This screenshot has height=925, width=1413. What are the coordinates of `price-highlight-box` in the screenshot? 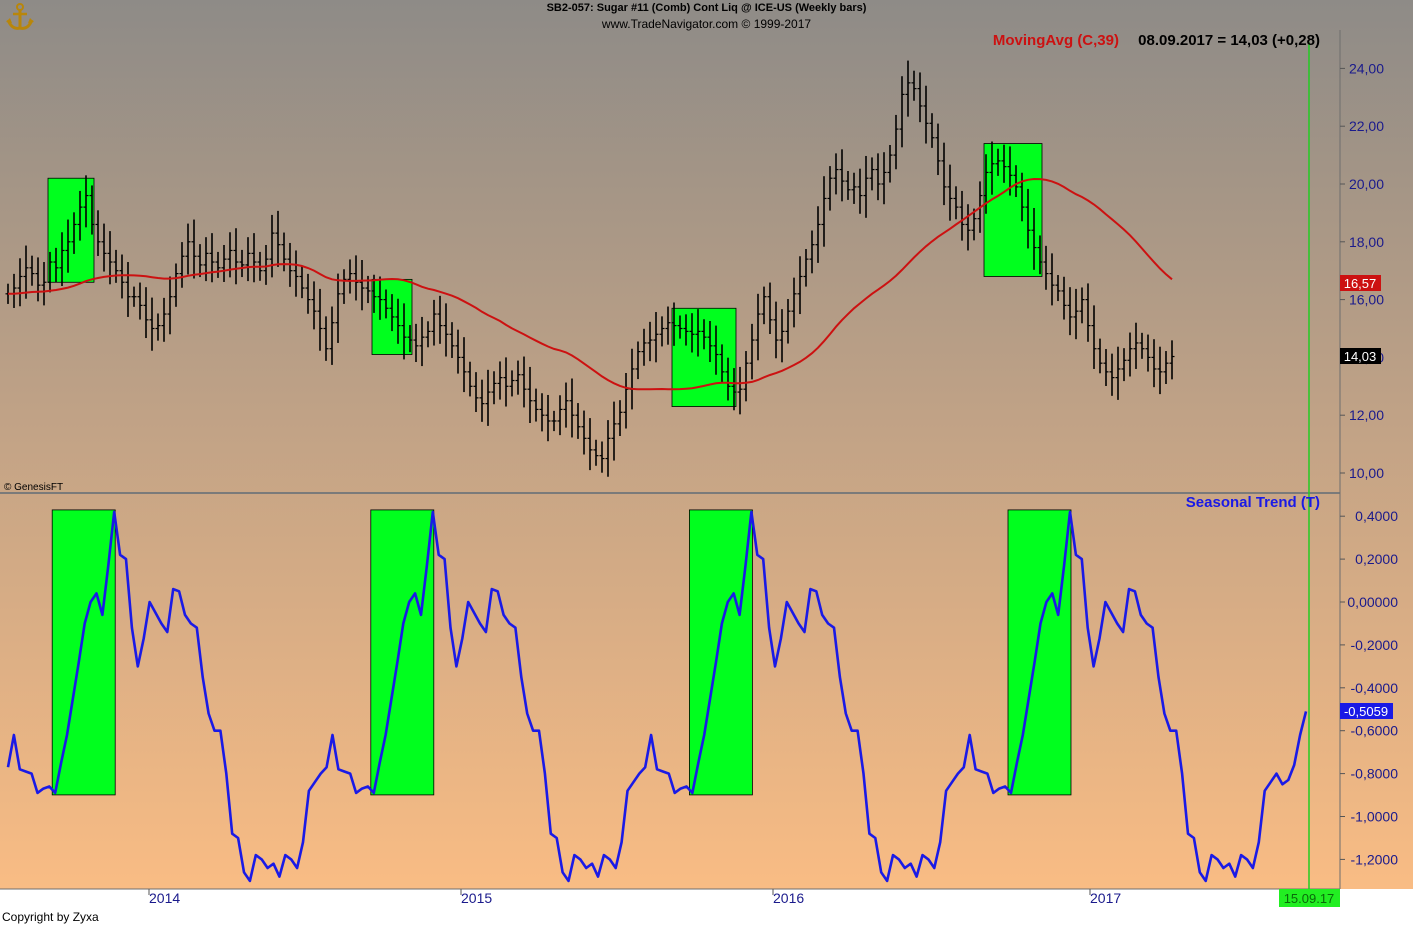 It's located at (1013, 210).